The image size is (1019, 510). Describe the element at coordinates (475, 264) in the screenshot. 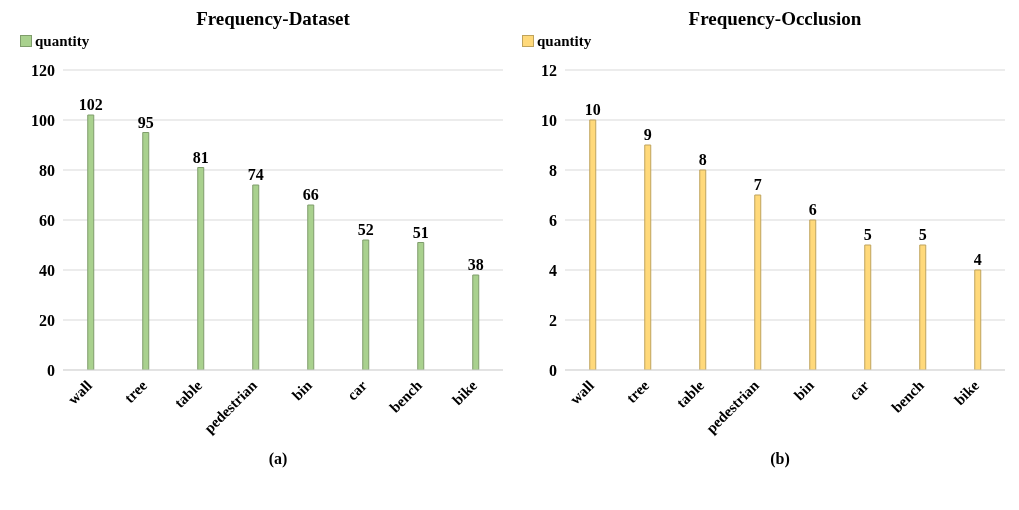

I see `data-label: 38` at that location.